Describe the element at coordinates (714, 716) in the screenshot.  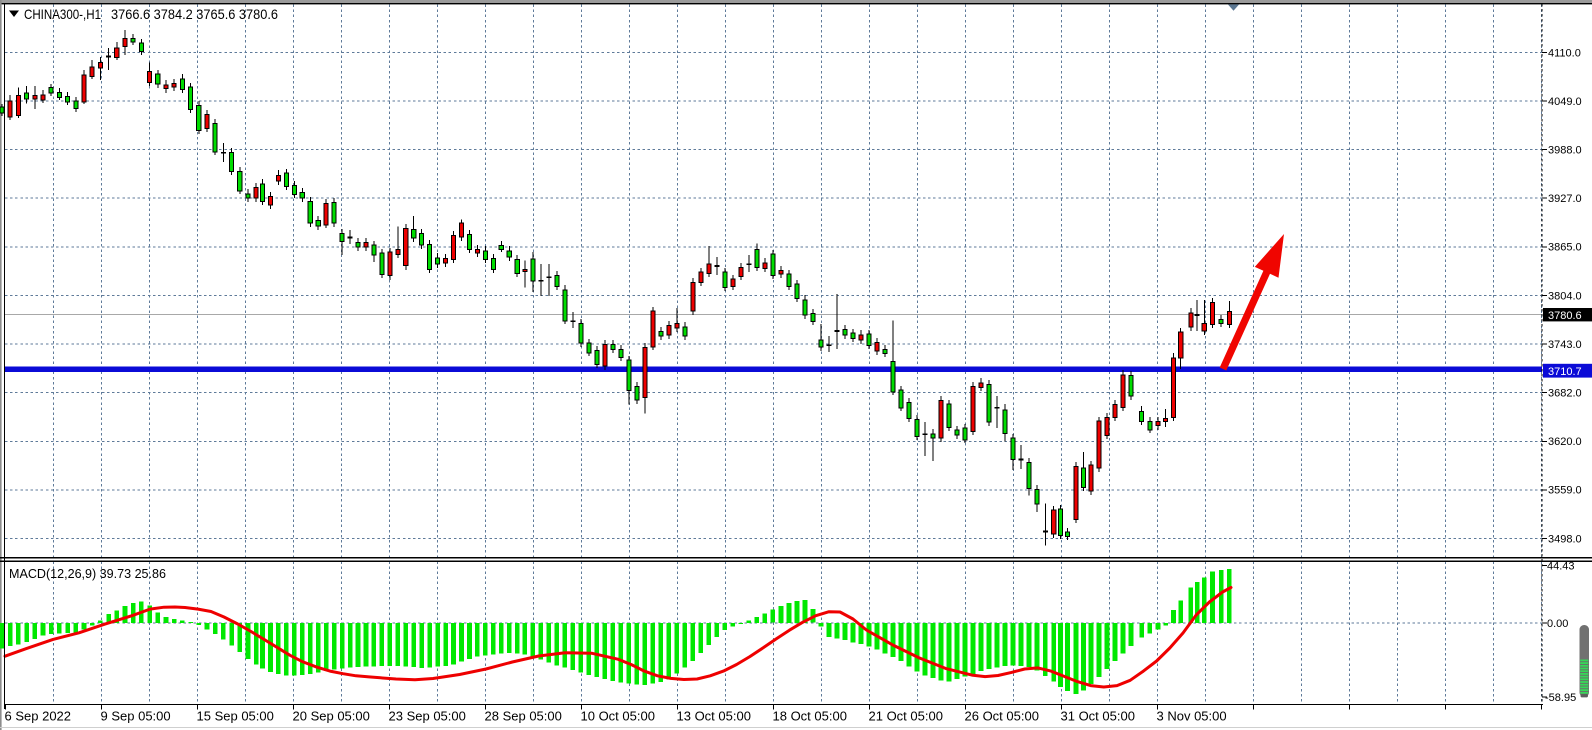
I see `svg-text: 13 Oct 05:00` at that location.